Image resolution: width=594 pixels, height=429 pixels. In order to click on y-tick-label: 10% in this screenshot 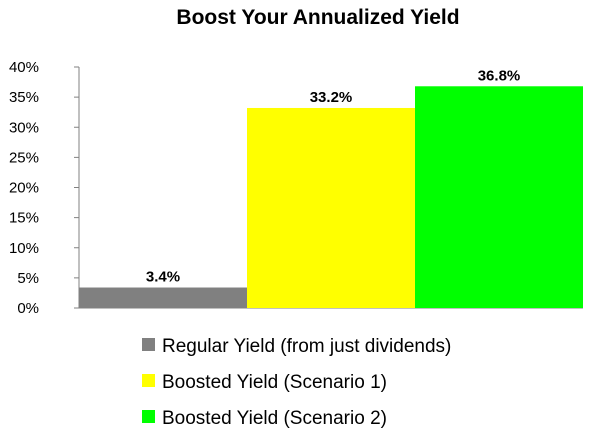, I will do `click(24, 248)`.